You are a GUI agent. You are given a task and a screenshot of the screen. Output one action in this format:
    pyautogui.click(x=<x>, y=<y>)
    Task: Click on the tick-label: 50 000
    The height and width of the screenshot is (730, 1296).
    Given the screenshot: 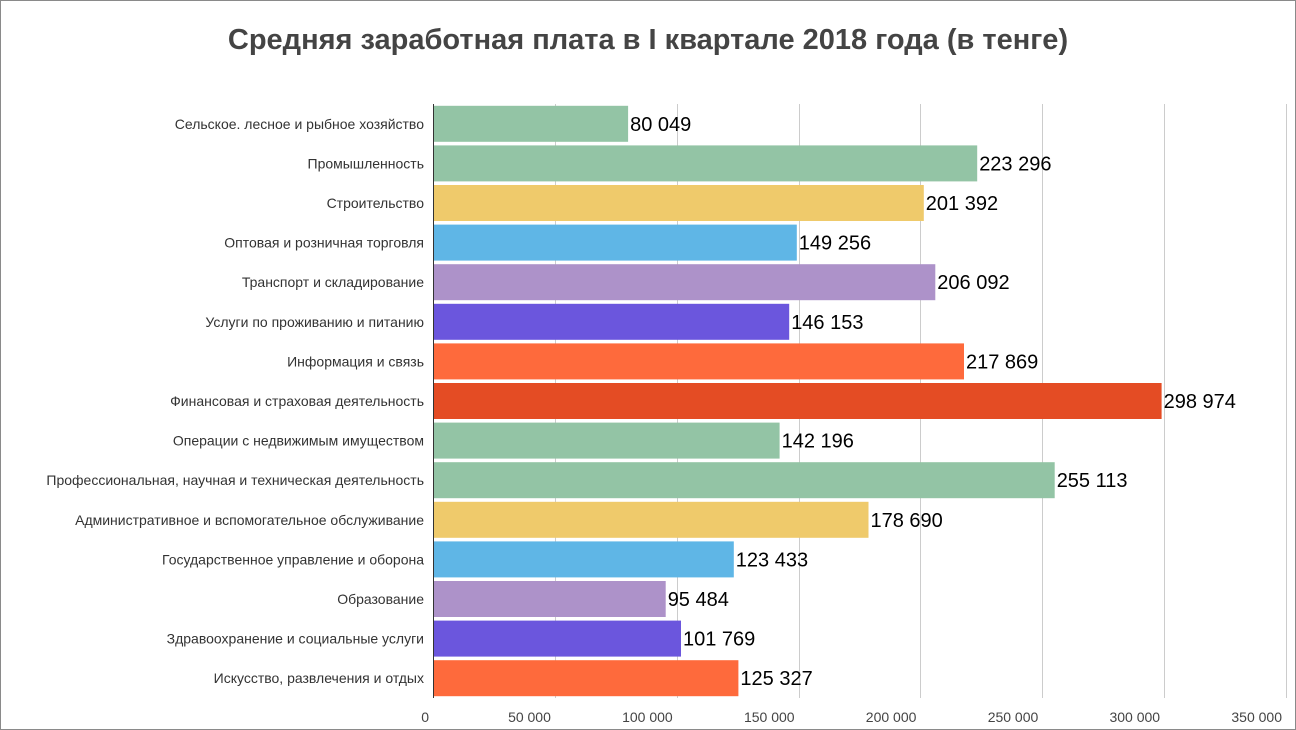 What is the action you would take?
    pyautogui.click(x=529, y=717)
    